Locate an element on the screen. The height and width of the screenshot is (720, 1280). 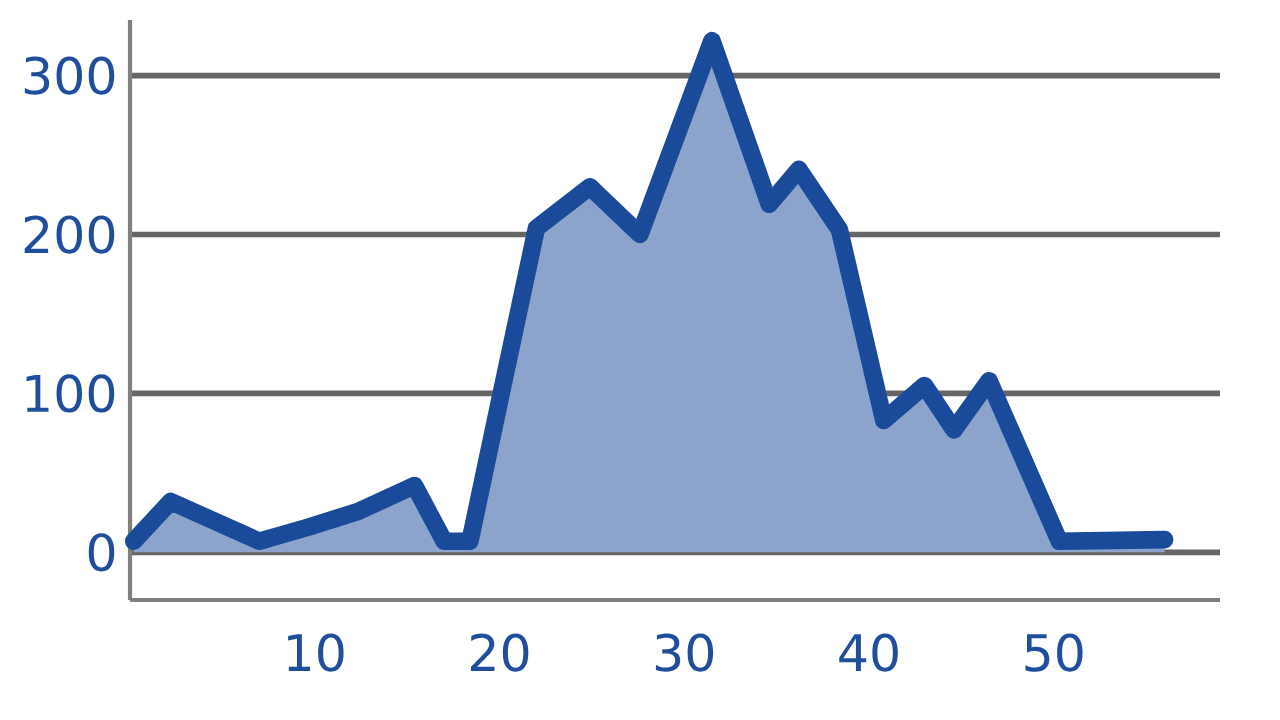
x-tick-label: 20 is located at coordinates (500, 652).